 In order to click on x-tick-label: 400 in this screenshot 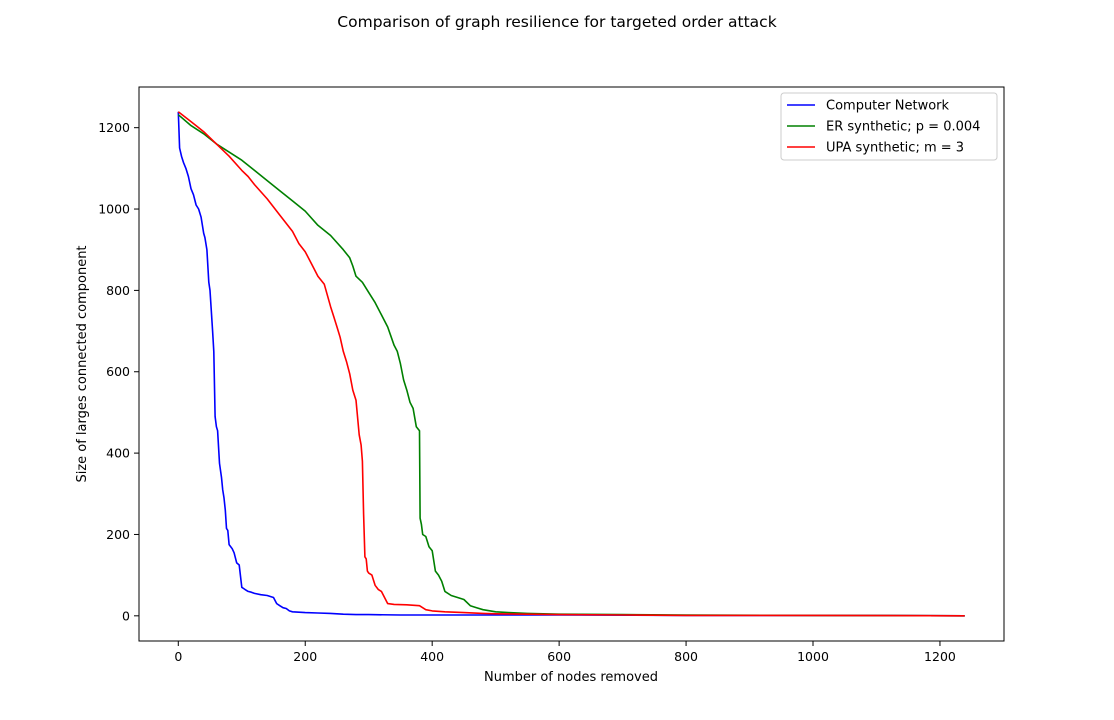, I will do `click(432, 656)`.